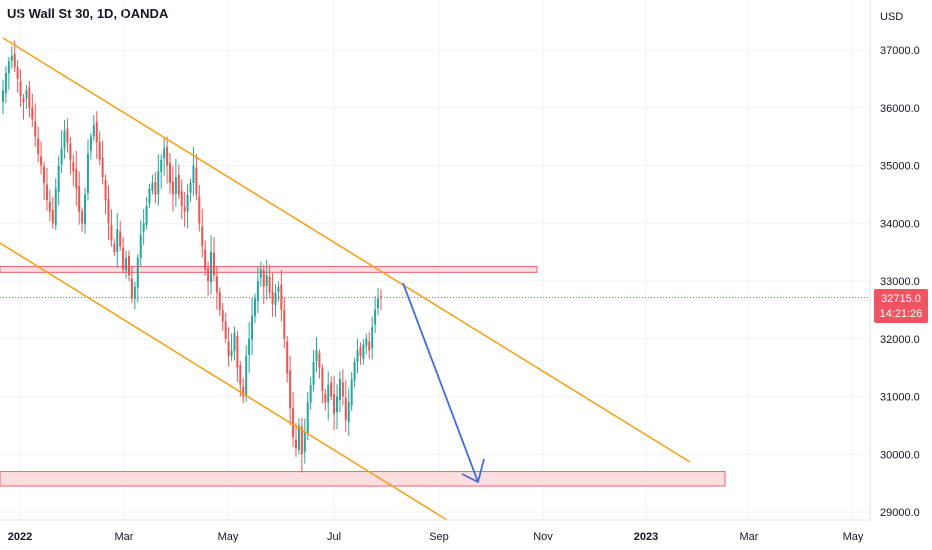 This screenshot has height=550, width=932. Describe the element at coordinates (900, 340) in the screenshot. I see `price-tick-label: 32000.0` at that location.